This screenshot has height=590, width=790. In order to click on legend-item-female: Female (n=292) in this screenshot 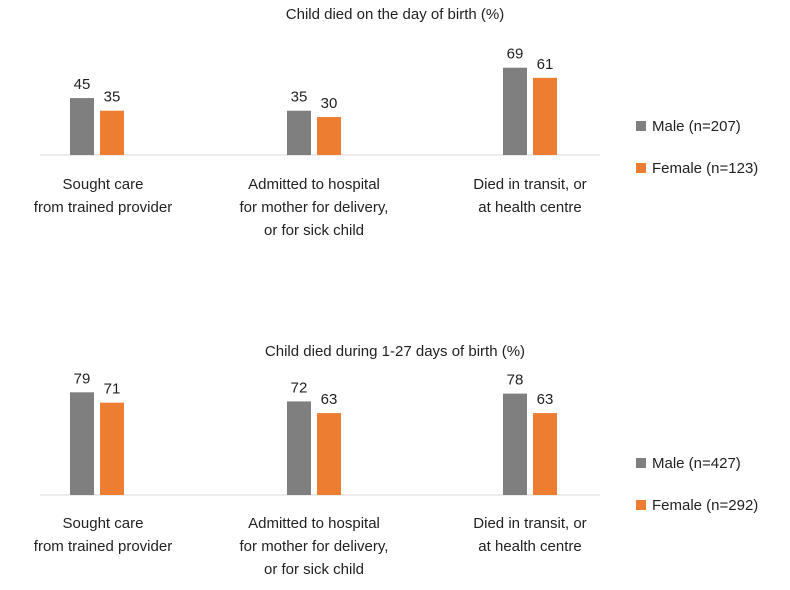, I will do `click(697, 505)`.